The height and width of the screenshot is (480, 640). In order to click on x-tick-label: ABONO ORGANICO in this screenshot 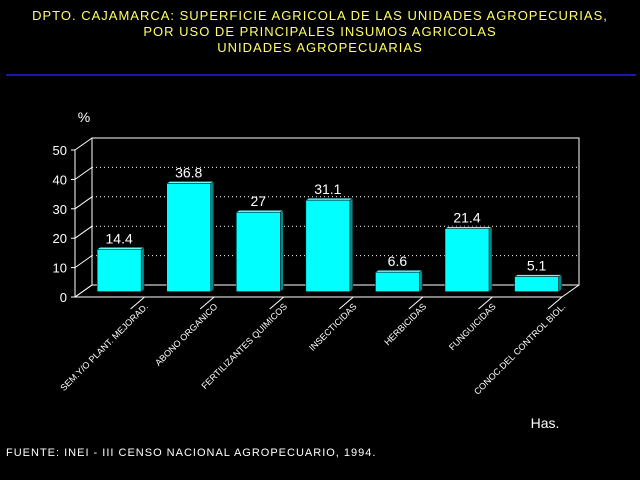, I will do `click(186, 334)`.